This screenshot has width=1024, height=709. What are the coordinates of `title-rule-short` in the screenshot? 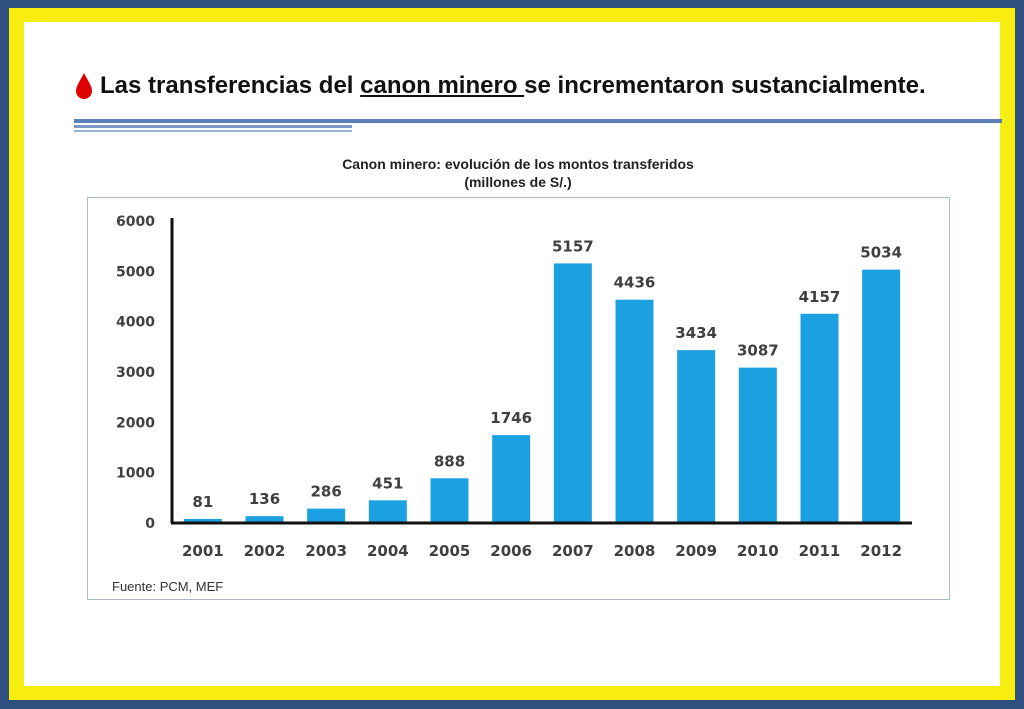 It's located at (213, 126).